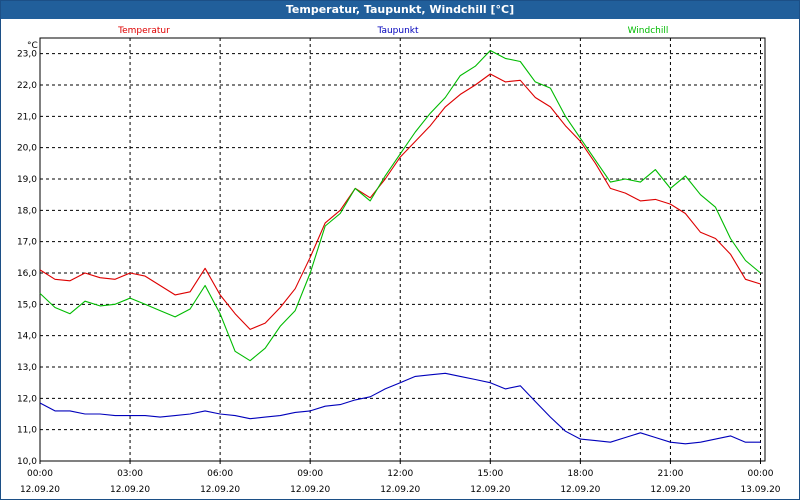 This screenshot has height=500, width=800. Describe the element at coordinates (27, 368) in the screenshot. I see `y-tick-label: 13,0` at that location.